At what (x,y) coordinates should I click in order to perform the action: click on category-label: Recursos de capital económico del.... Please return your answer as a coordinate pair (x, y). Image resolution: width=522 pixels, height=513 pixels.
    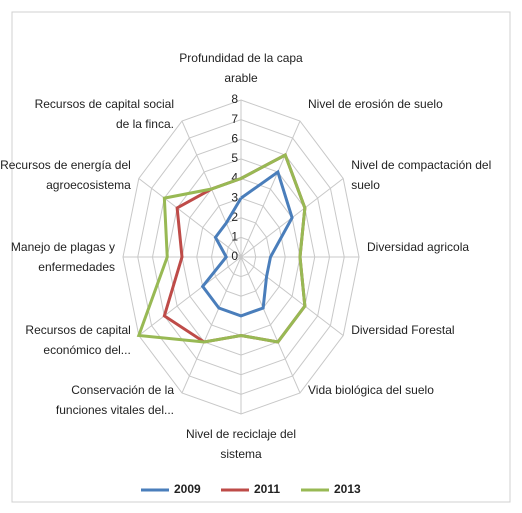
    Looking at the image, I should click on (78, 339).